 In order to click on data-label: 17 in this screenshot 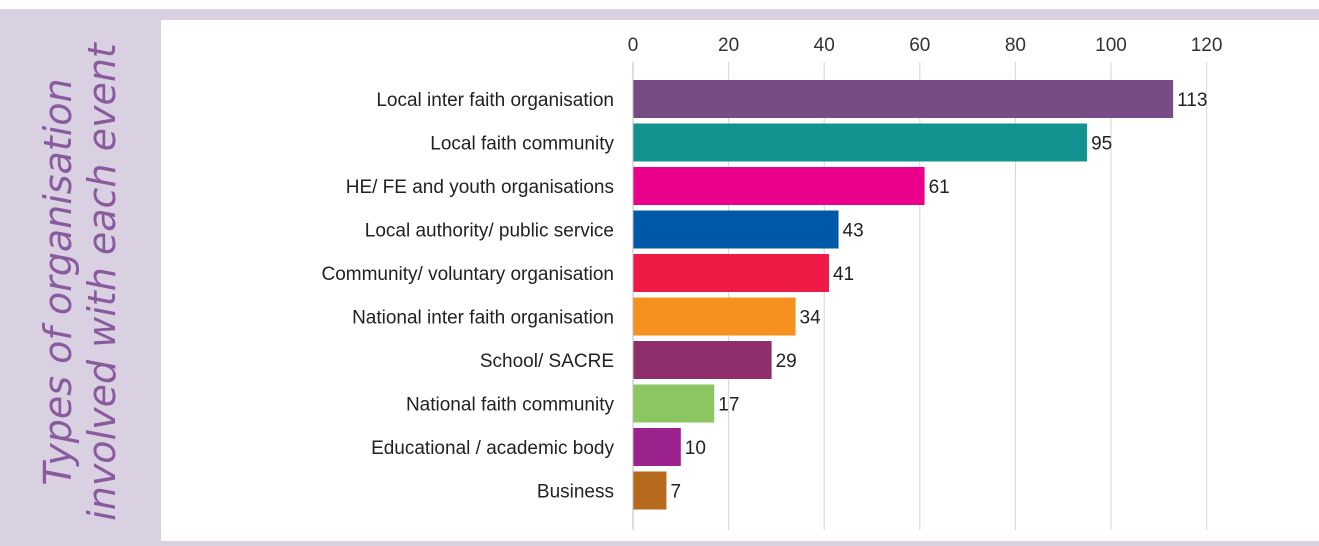, I will do `click(728, 405)`.